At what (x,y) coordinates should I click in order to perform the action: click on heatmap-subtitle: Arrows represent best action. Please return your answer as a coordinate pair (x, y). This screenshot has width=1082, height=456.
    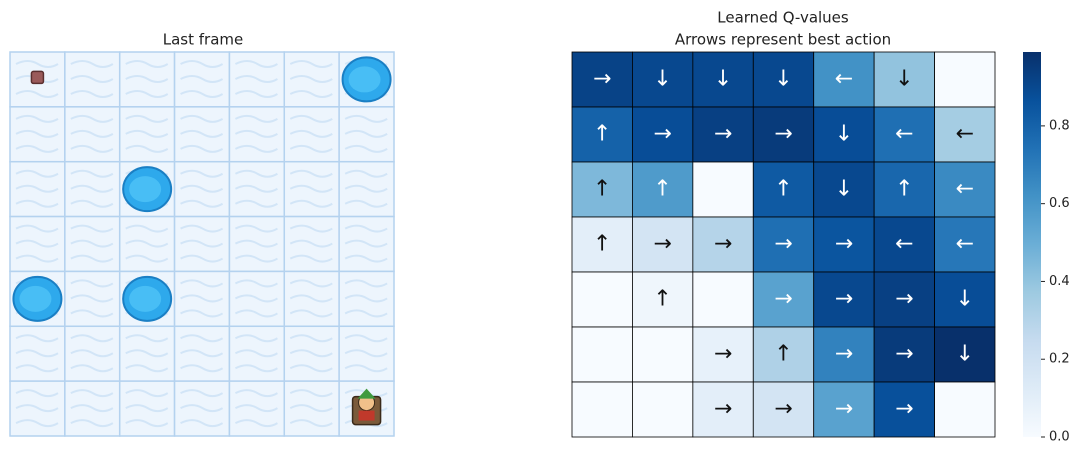
    Looking at the image, I should click on (783, 40).